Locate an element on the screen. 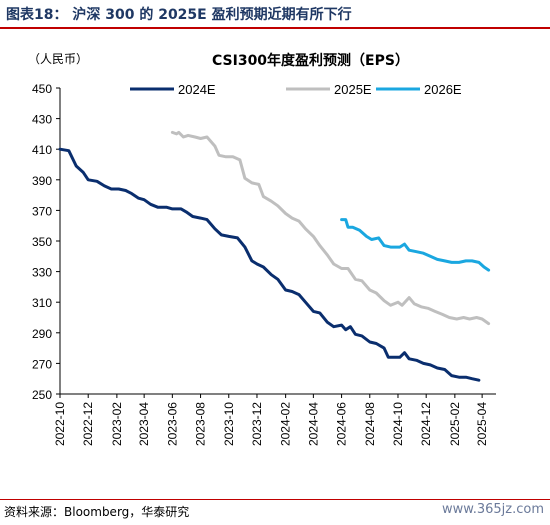 The image size is (550, 525). x-tick-label: 2023-02 is located at coordinates (117, 424).